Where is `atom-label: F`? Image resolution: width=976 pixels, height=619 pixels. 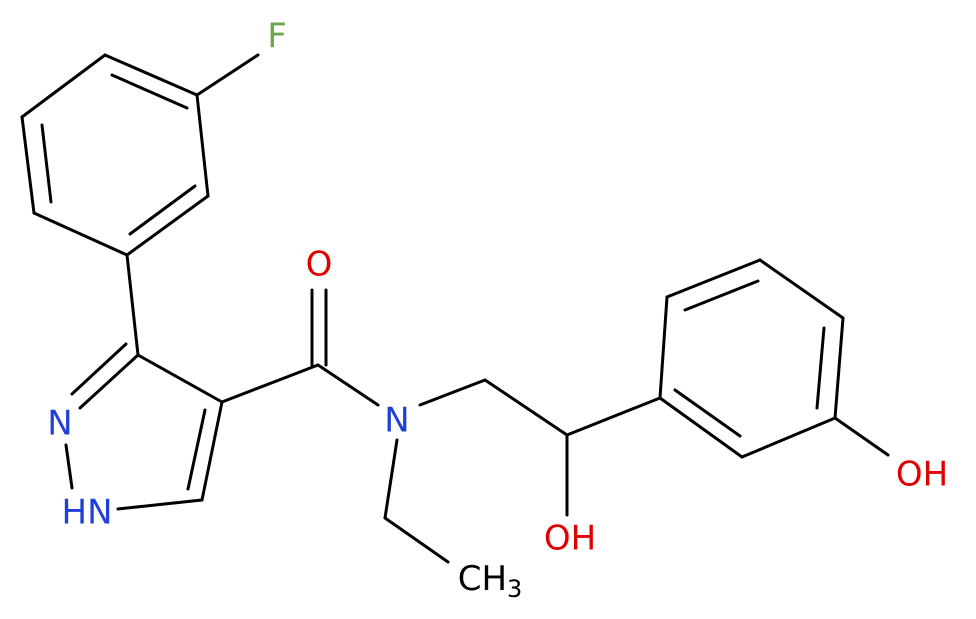 atom-label: F is located at coordinates (277, 37).